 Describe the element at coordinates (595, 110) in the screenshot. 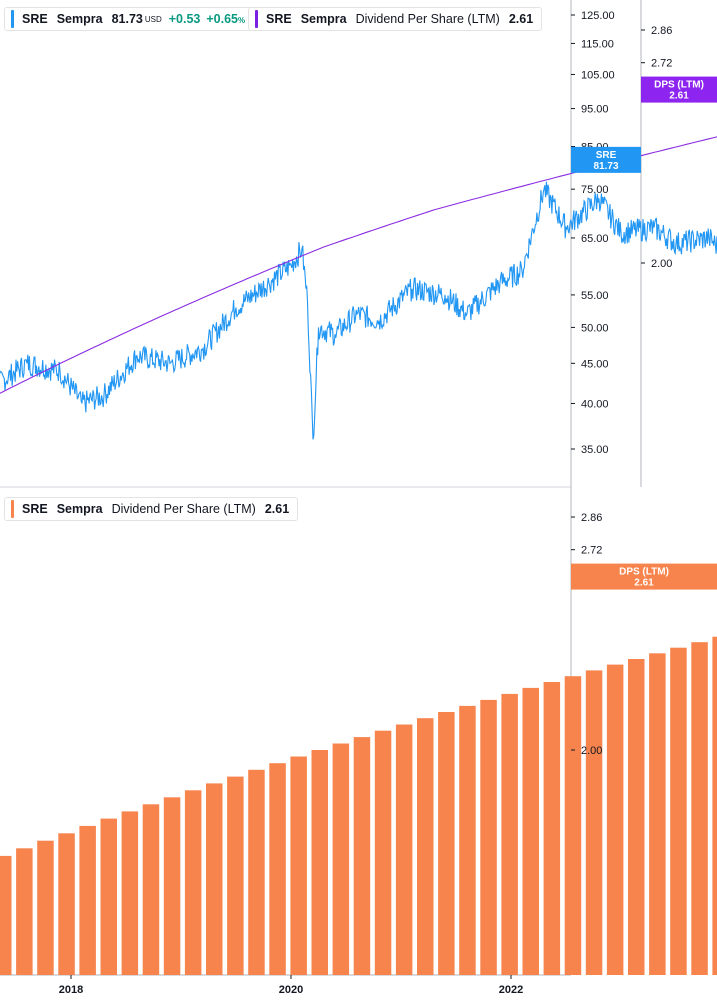

I see `price-axis-tick-label: 95.00` at that location.